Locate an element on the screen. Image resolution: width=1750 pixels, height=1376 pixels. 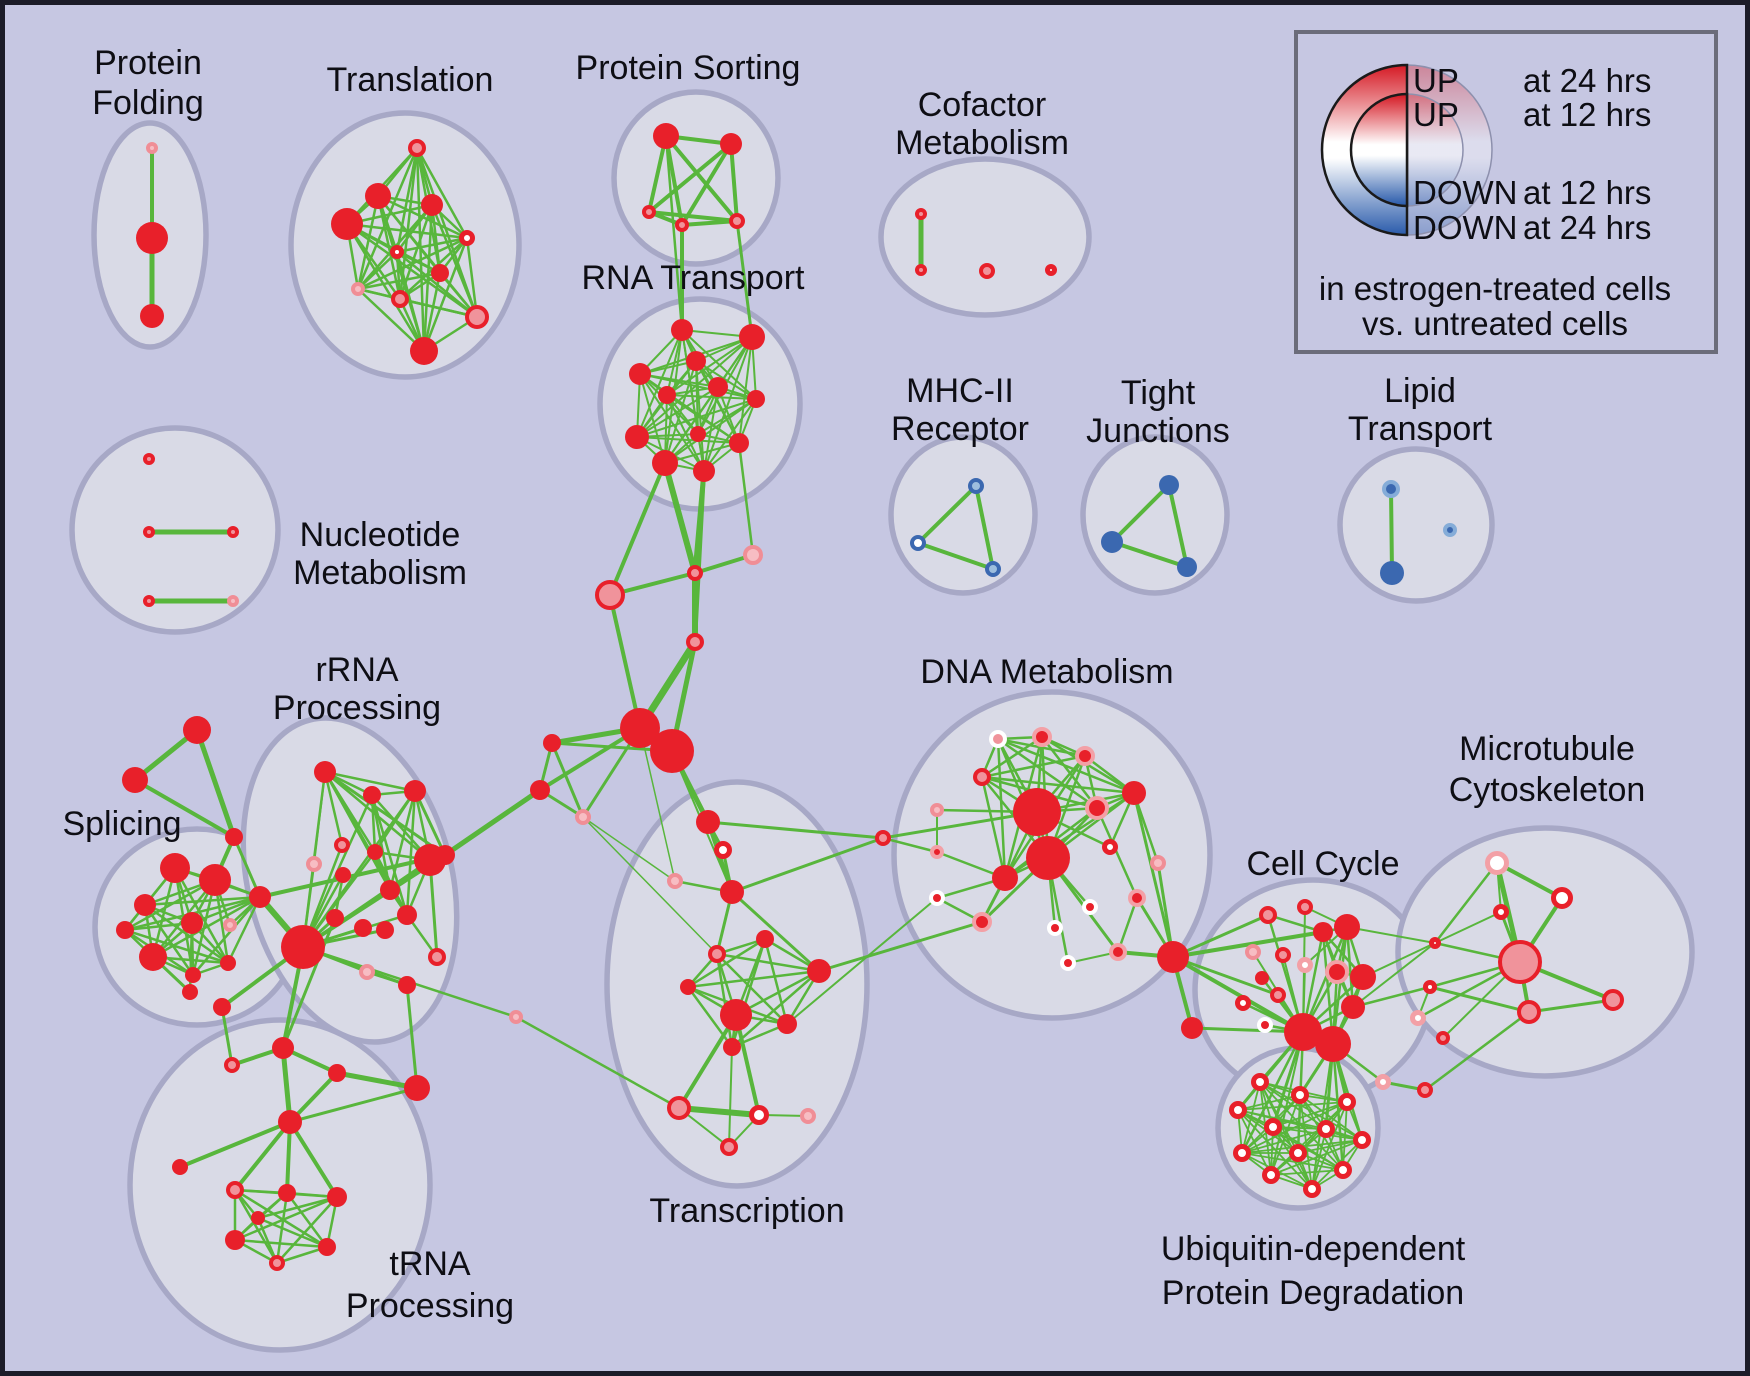
edge-k14-w11 is located at coordinates (1322, 1116).